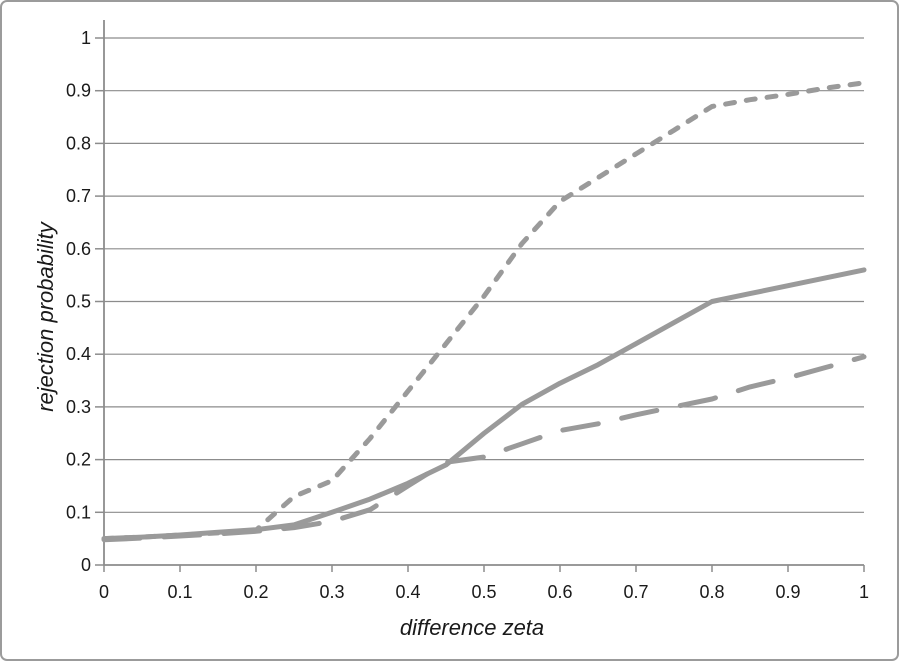 Image resolution: width=899 pixels, height=661 pixels. What do you see at coordinates (86, 38) in the screenshot?
I see `y-tick-label: 1` at bounding box center [86, 38].